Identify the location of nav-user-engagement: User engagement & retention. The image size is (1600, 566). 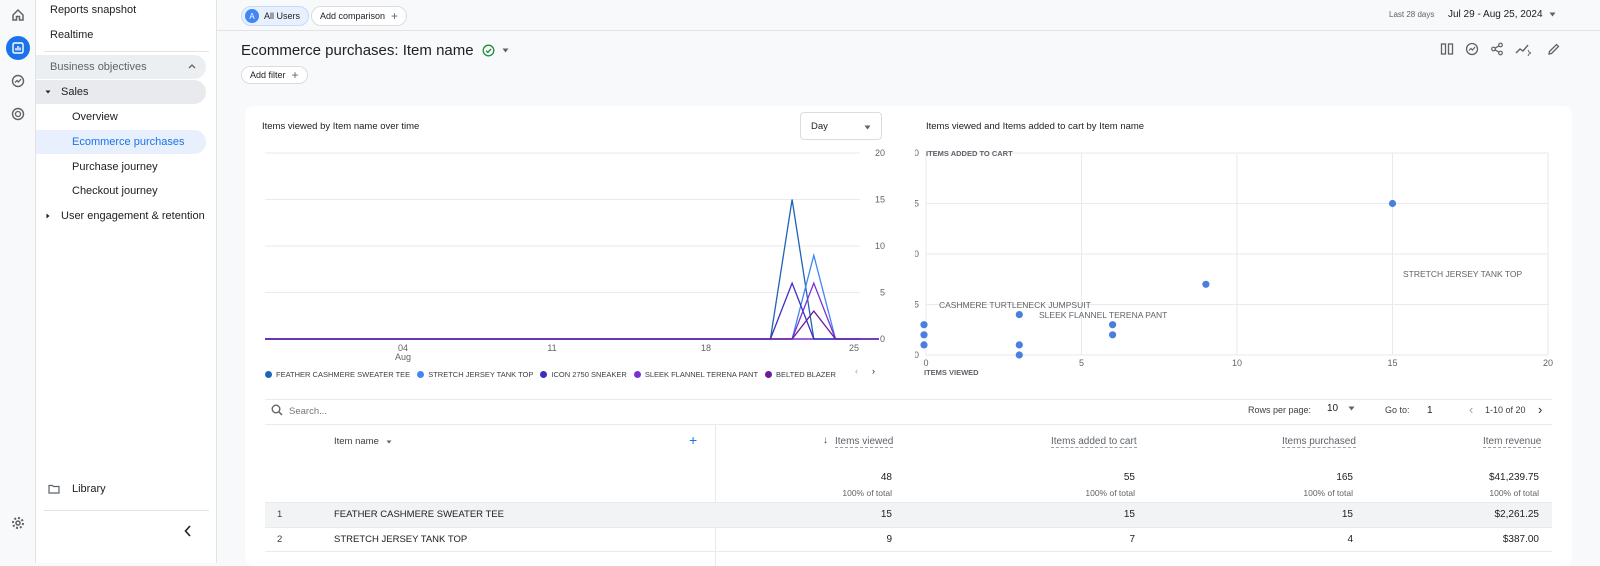
(123, 216).